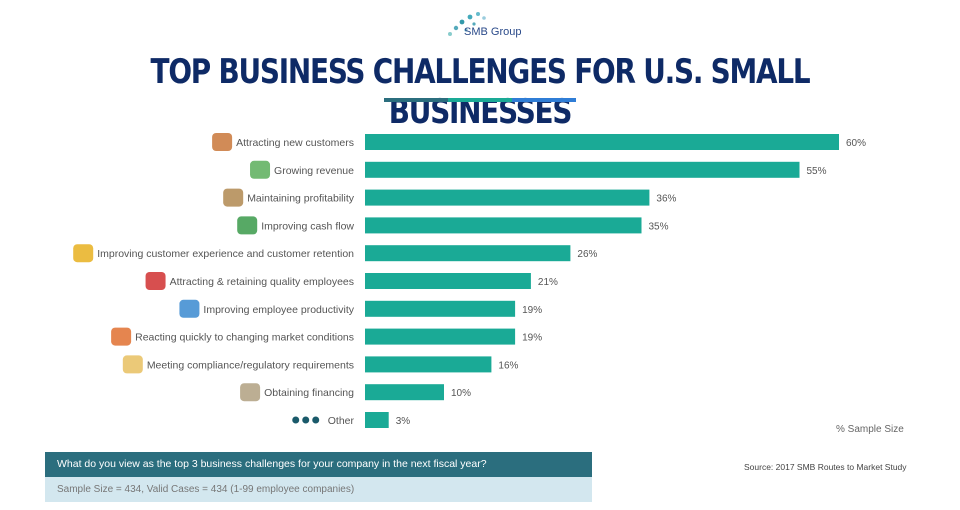 The image size is (960, 510). Describe the element at coordinates (307, 226) in the screenshot. I see `category-label: Improving cash flow` at that location.